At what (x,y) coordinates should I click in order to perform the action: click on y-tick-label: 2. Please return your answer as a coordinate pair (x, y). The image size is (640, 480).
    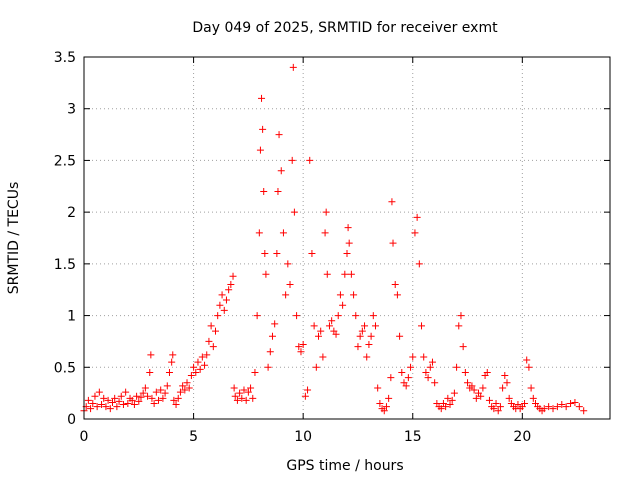
    Looking at the image, I should click on (71, 213).